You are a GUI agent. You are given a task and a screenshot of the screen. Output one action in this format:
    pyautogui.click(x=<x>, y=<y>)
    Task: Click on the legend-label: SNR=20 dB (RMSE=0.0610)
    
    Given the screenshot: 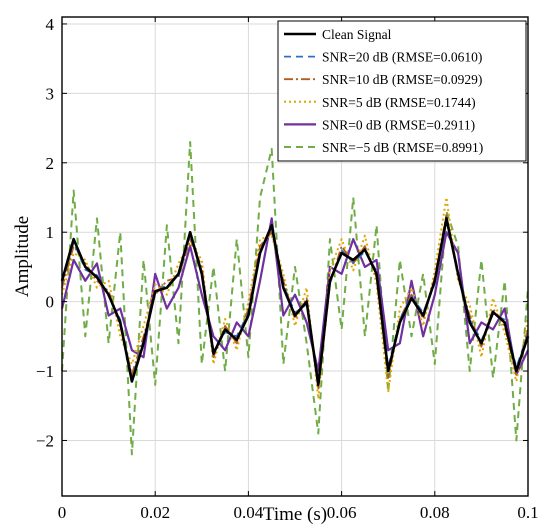 What is the action you would take?
    pyautogui.click(x=402, y=57)
    